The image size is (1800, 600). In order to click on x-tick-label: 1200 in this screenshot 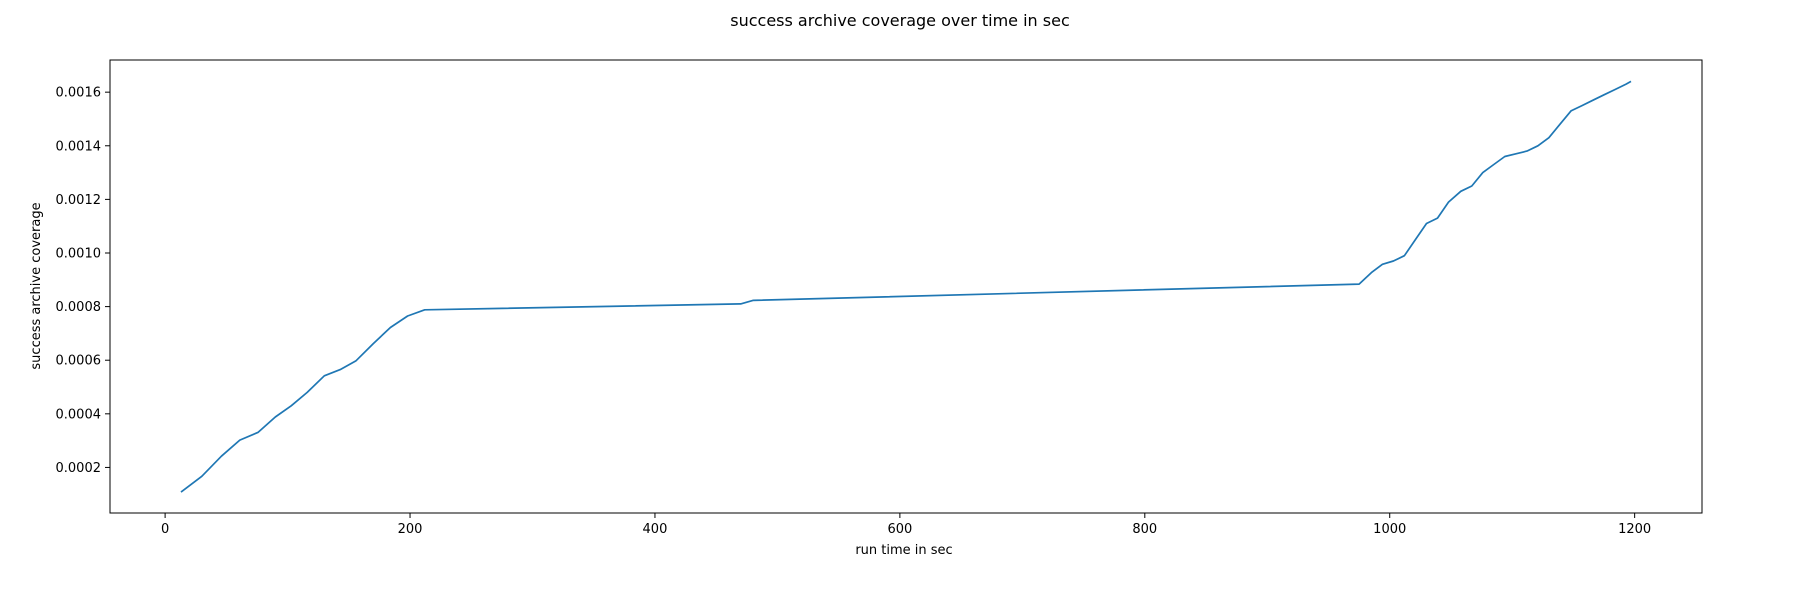, I will do `click(1634, 529)`.